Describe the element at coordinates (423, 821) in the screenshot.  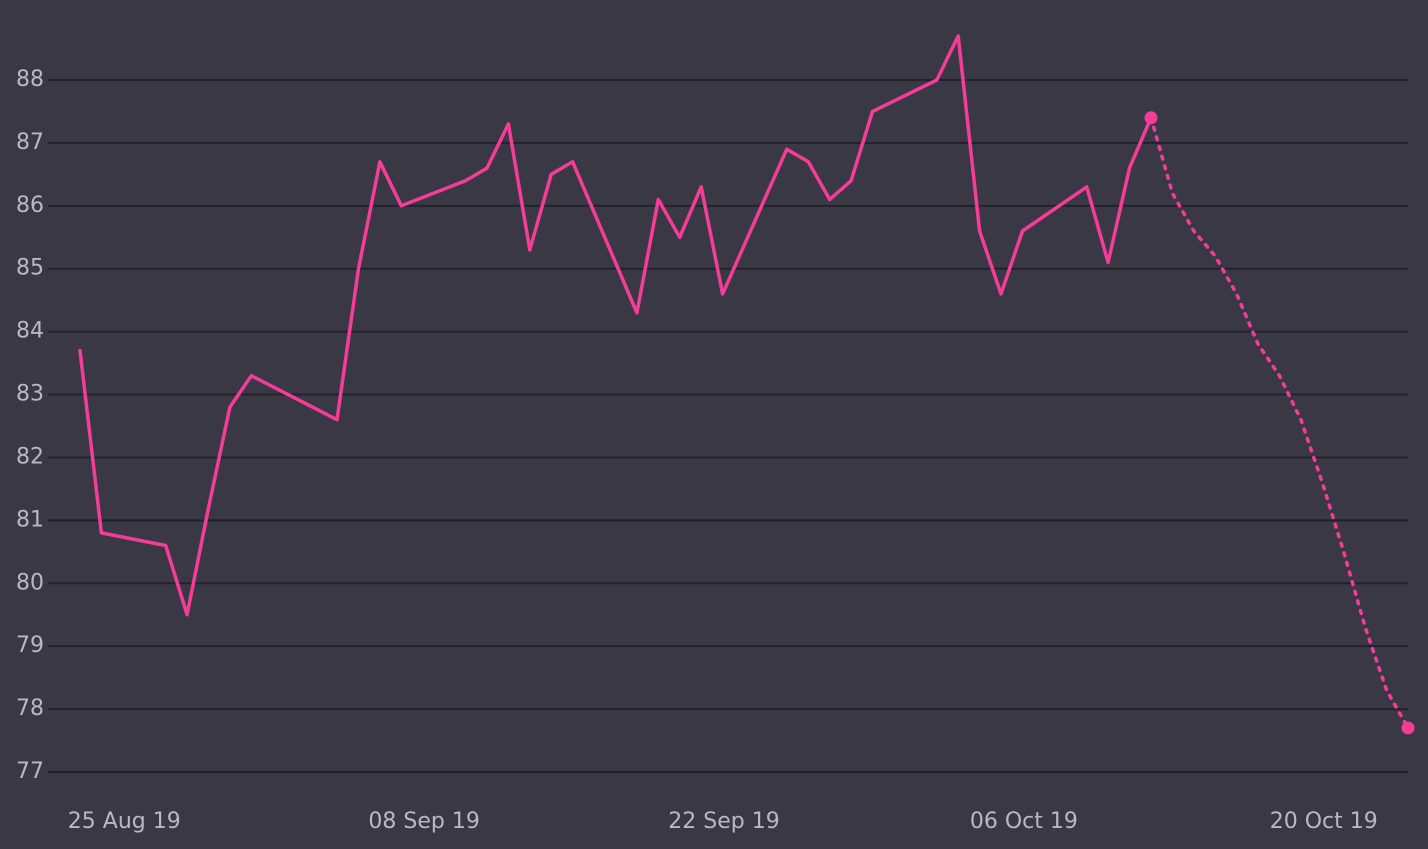
I see `x-tick-label: 08 Sep 19` at that location.